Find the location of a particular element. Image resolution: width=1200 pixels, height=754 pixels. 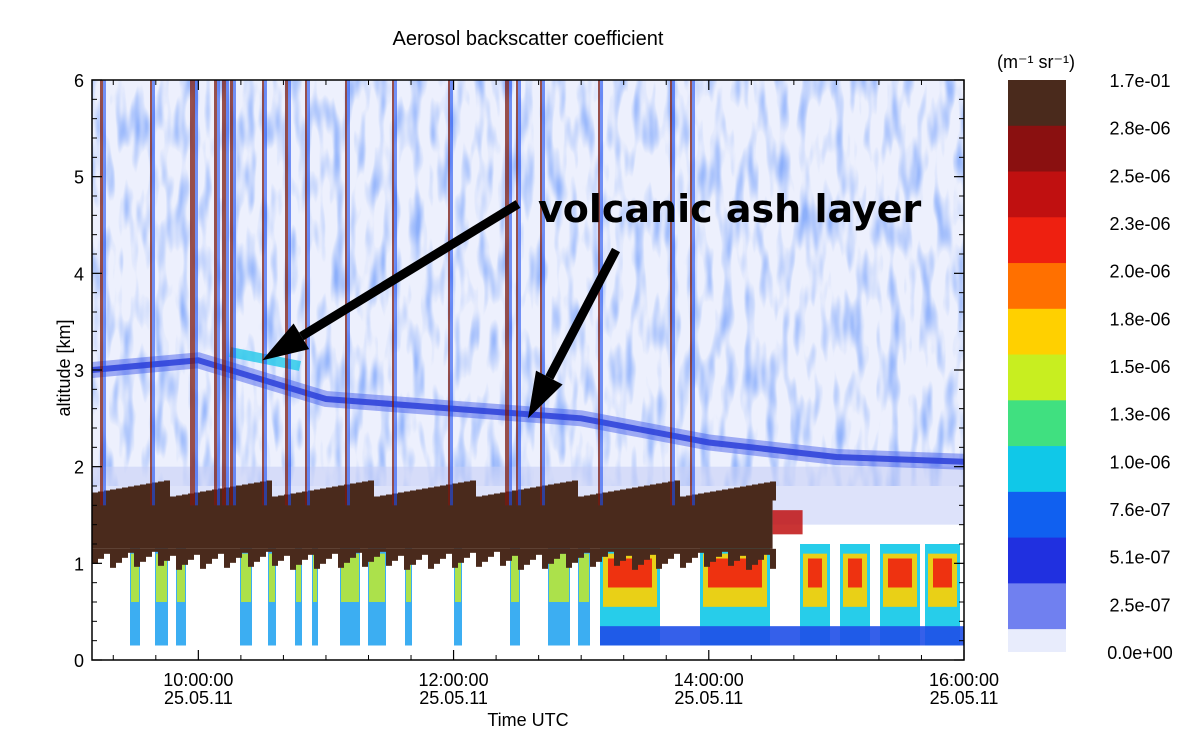

y-tick-label: 6 is located at coordinates (79, 81).